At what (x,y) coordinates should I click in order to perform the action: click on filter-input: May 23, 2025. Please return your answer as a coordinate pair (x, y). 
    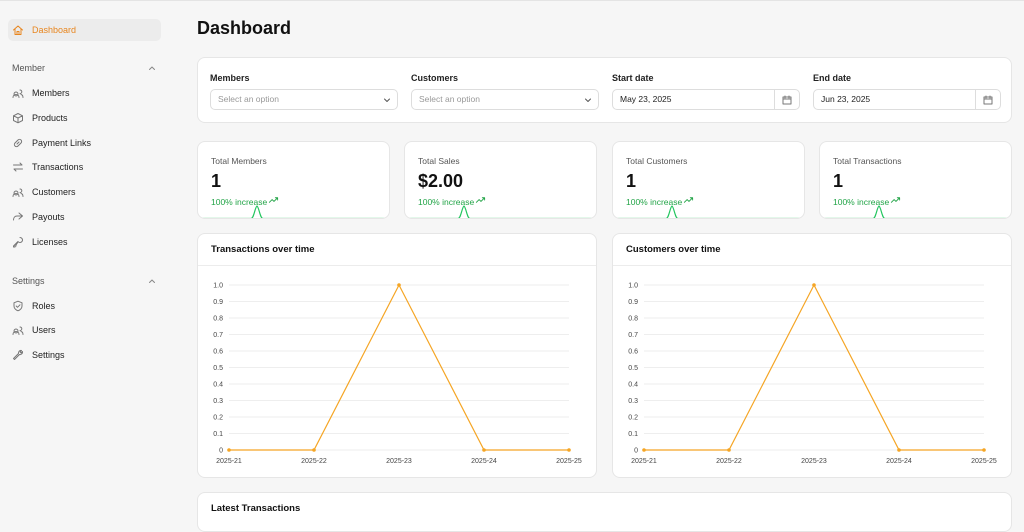
    Looking at the image, I should click on (706, 99).